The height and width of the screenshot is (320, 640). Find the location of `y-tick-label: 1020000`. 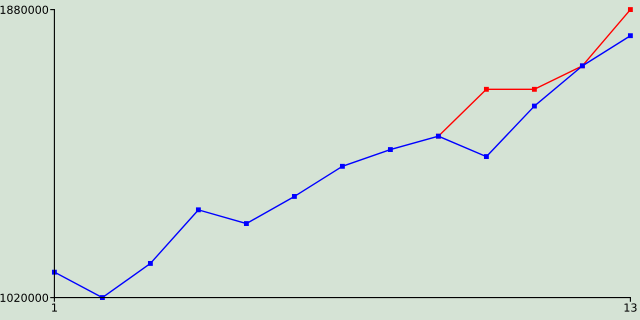

y-tick-label: 1020000 is located at coordinates (24, 298).